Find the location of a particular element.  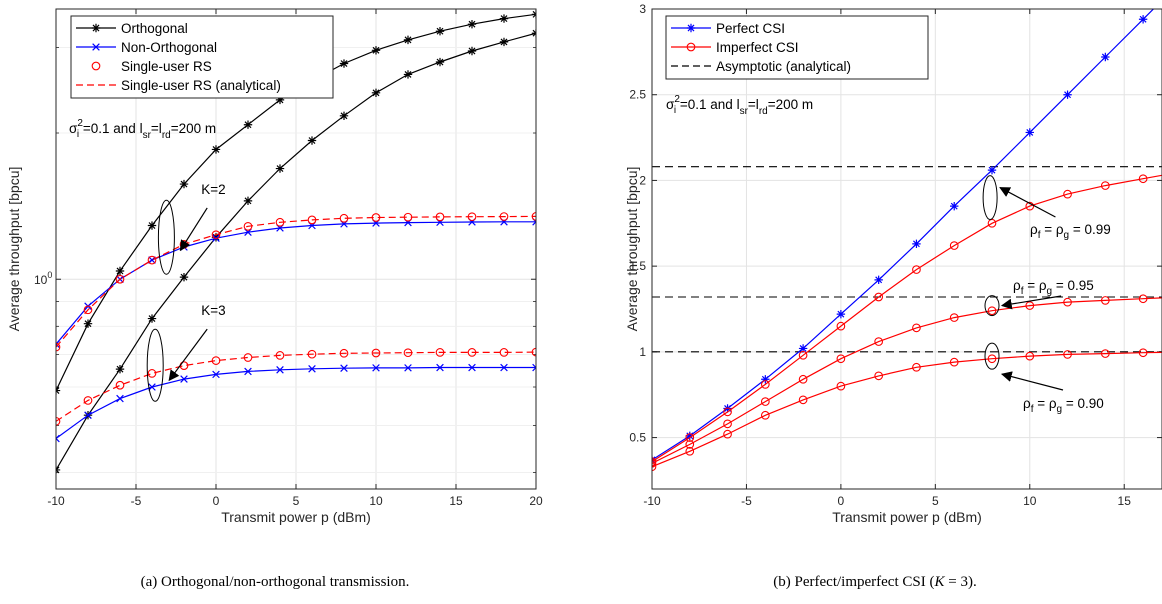

x-tick-label: 10 is located at coordinates (376, 501).